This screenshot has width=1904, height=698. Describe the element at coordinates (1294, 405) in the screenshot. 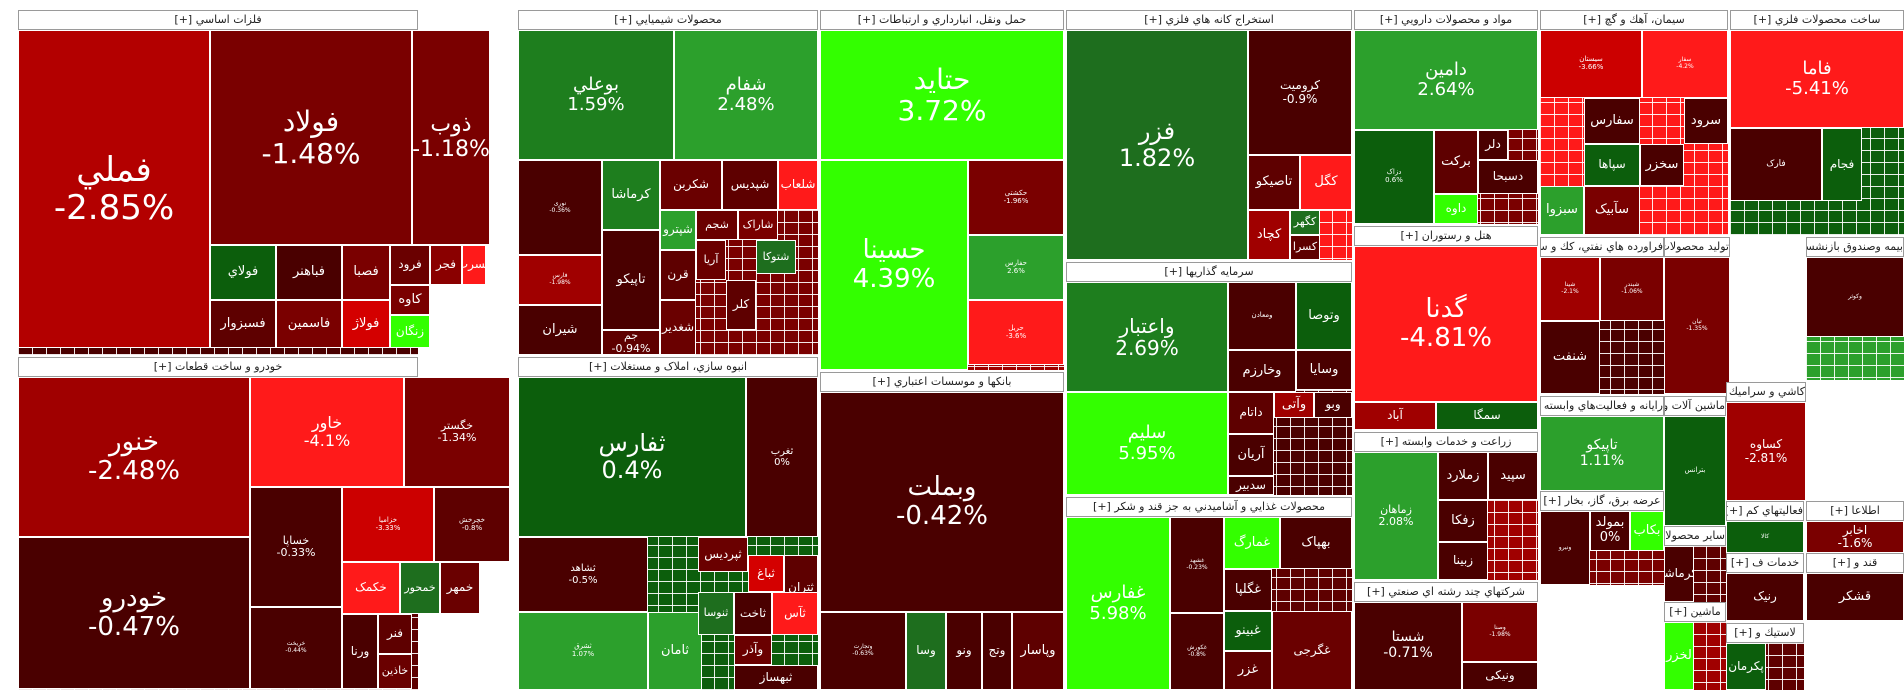

I see `stock-cell: وآتی` at that location.